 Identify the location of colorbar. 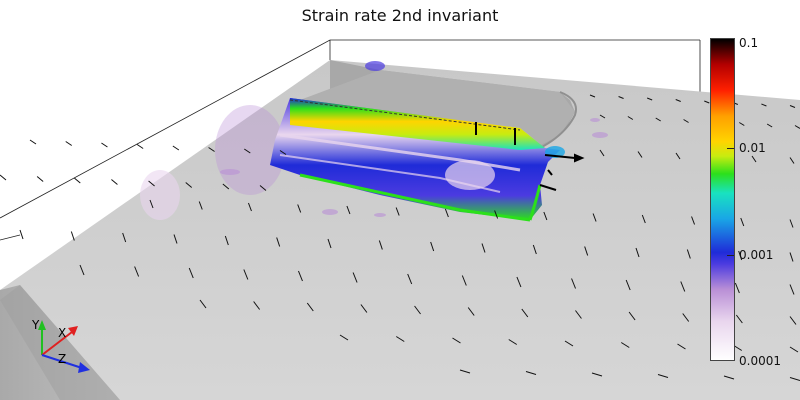
(722, 199).